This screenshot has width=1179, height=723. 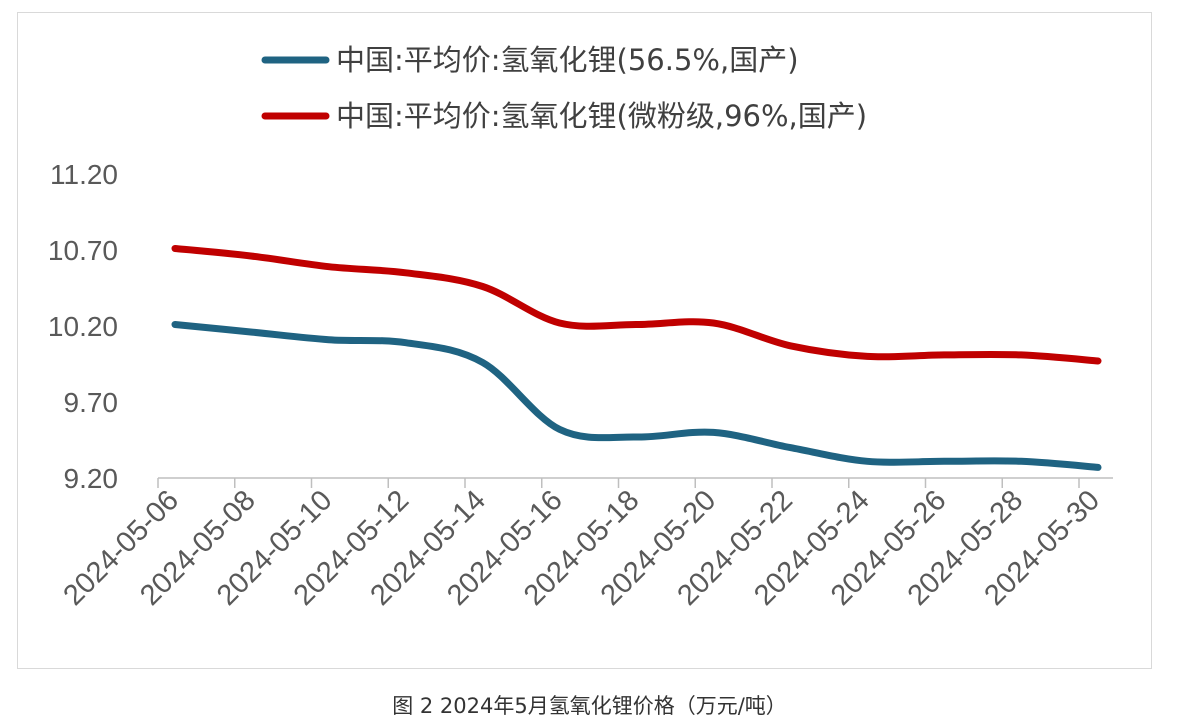 I want to click on legend-label-2: 中国:平均价:氢氧化锂(微粉级,96%,国产), so click(x=601, y=116).